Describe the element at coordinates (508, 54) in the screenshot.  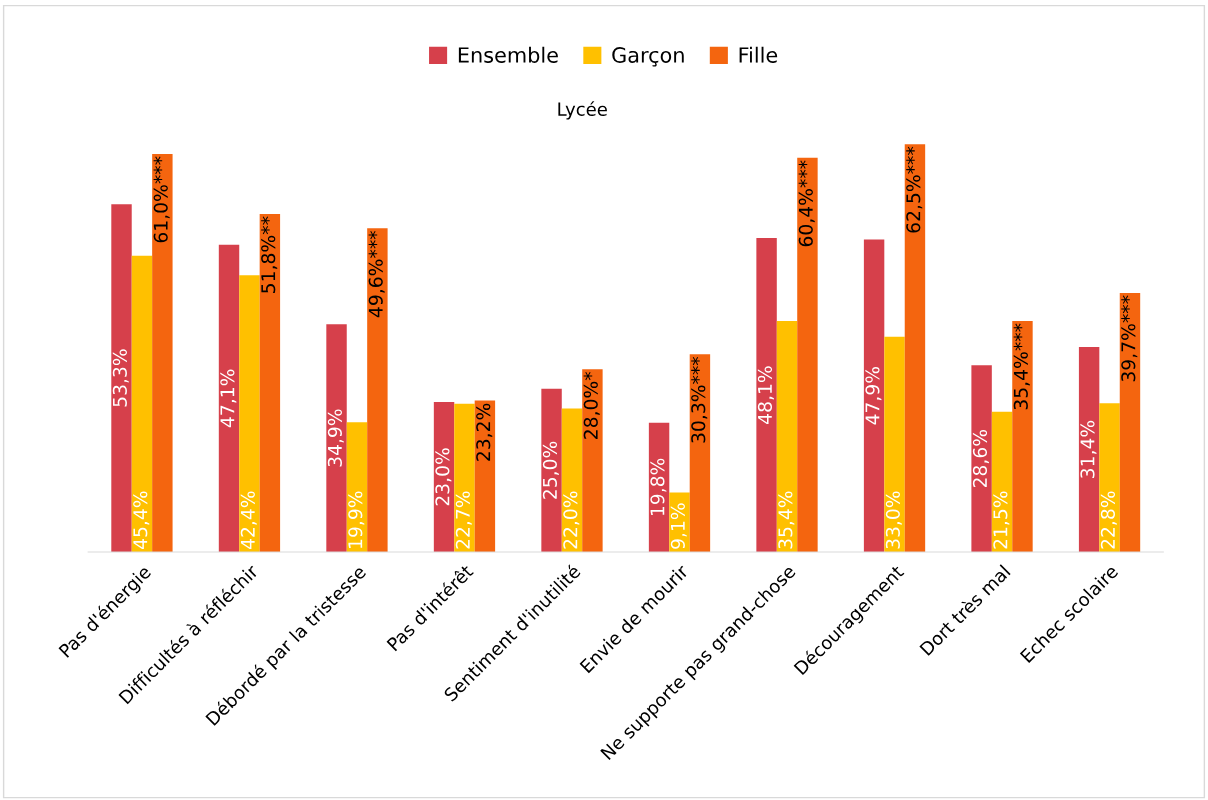
I see `legend-label: Ensemble` at that location.